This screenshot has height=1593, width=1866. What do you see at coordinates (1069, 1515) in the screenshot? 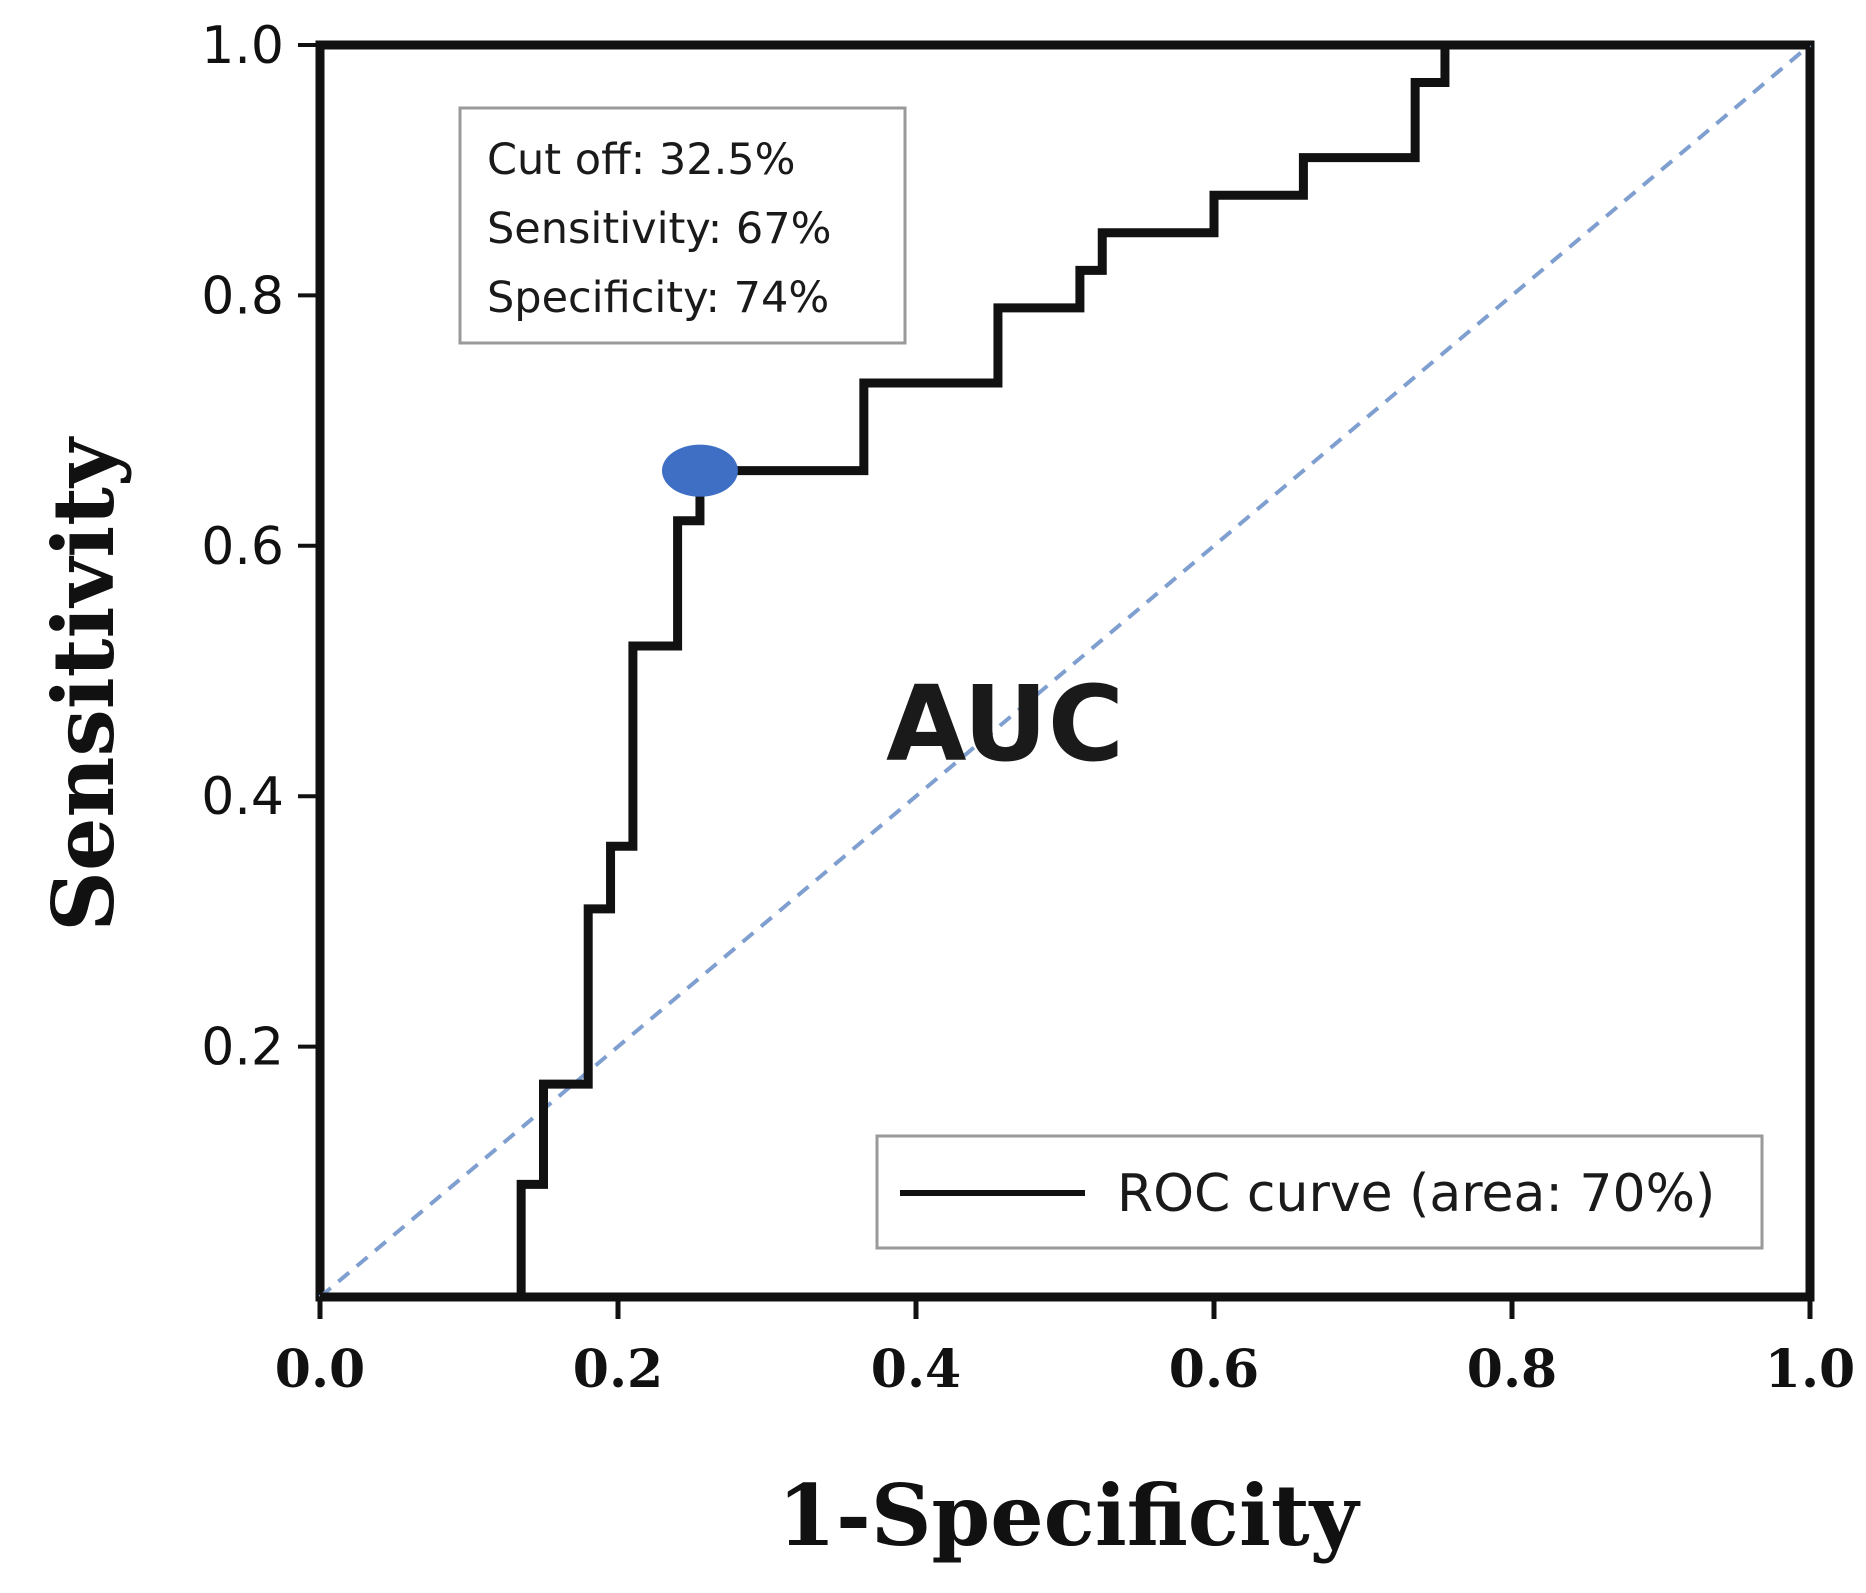
I see `x-axis-title: 1-Specificity` at bounding box center [1069, 1515].